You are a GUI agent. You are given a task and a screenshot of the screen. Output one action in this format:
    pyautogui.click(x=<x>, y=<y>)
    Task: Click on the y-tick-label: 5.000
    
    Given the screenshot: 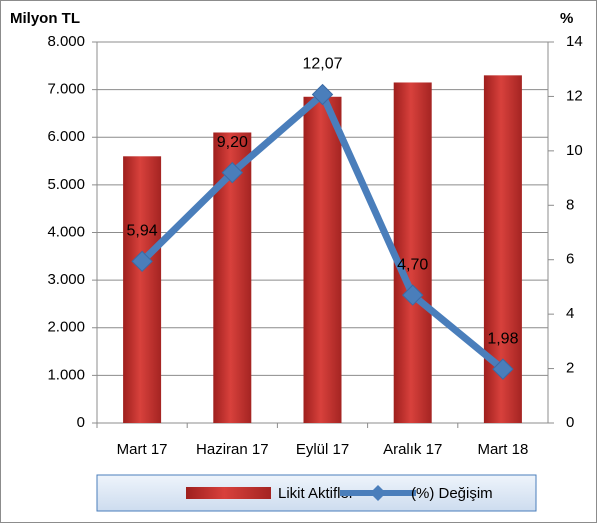 What is the action you would take?
    pyautogui.click(x=66, y=184)
    